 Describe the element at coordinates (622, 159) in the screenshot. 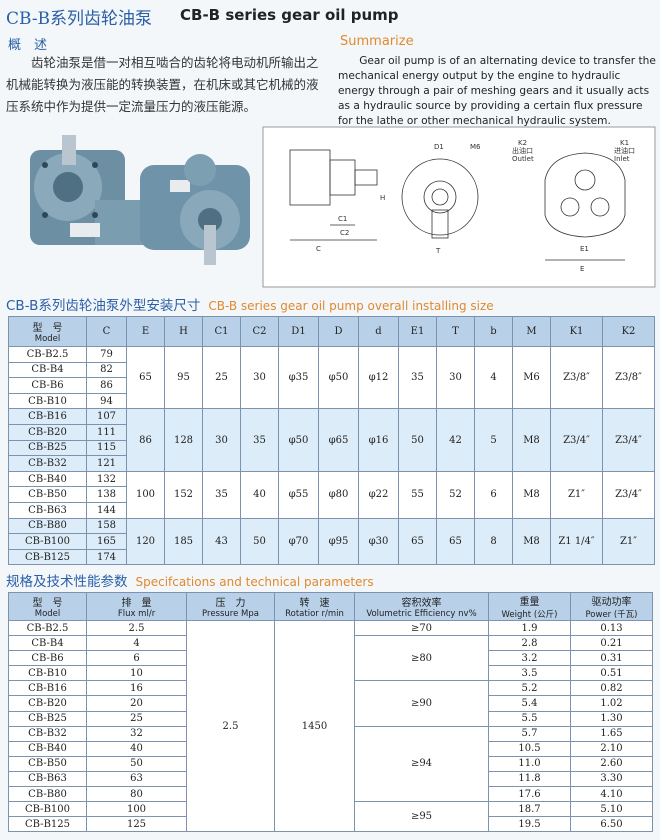

I see `drawing-label: Inlet` at that location.